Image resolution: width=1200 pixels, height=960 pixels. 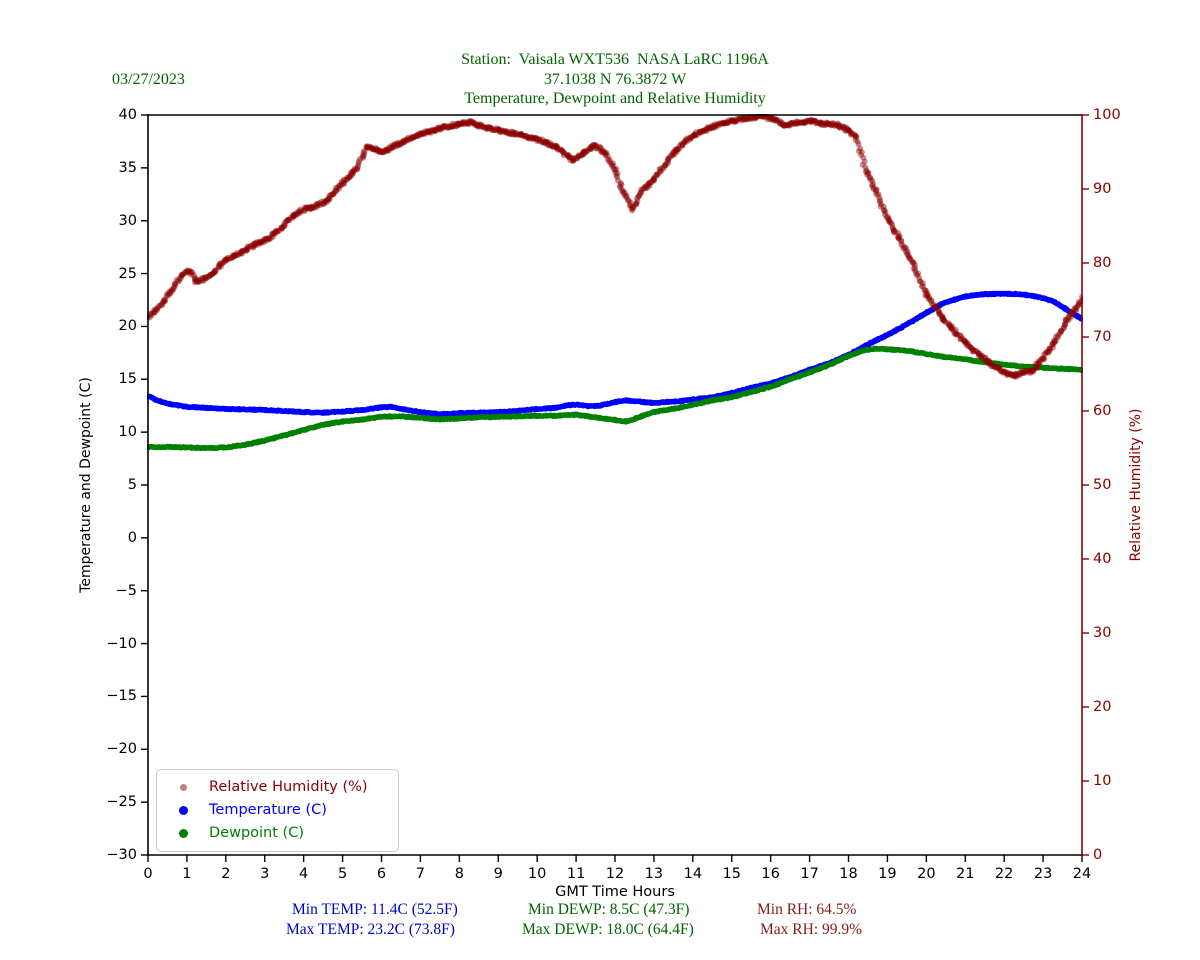 I want to click on legend-label-relative-humidity: Relative Humidity (%), so click(x=288, y=787).